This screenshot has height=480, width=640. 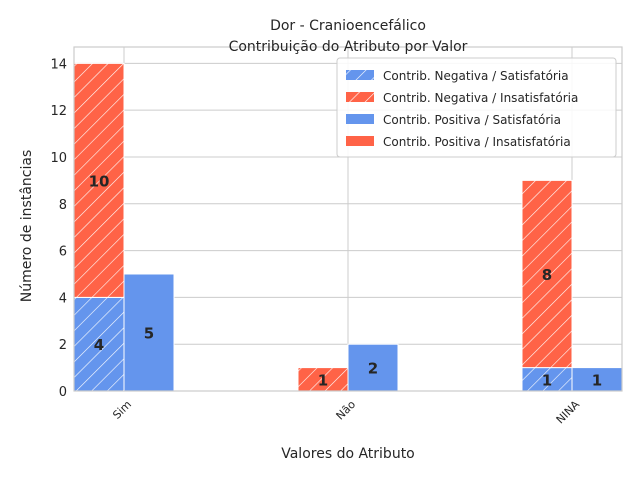 What do you see at coordinates (122, 410) in the screenshot?
I see `x-tick-label: Sim` at bounding box center [122, 410].